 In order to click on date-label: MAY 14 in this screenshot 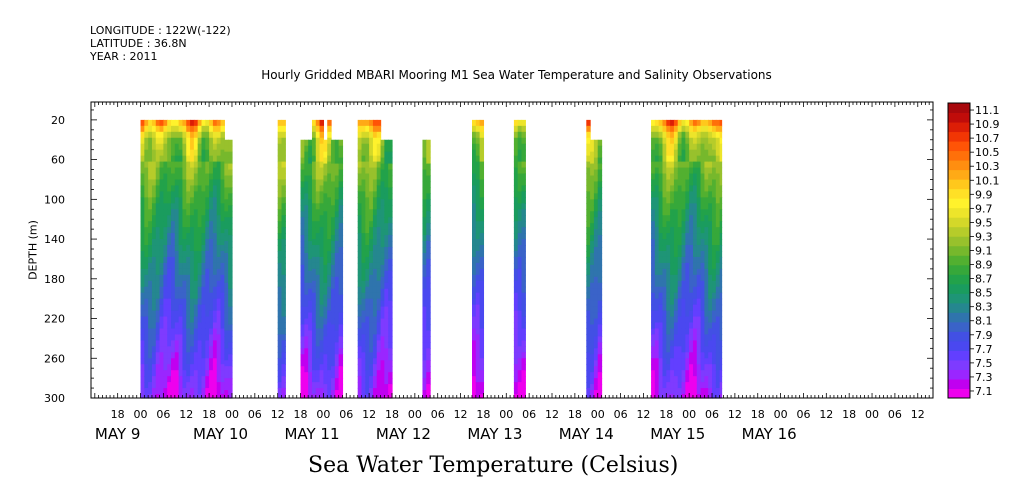, I will do `click(586, 434)`.